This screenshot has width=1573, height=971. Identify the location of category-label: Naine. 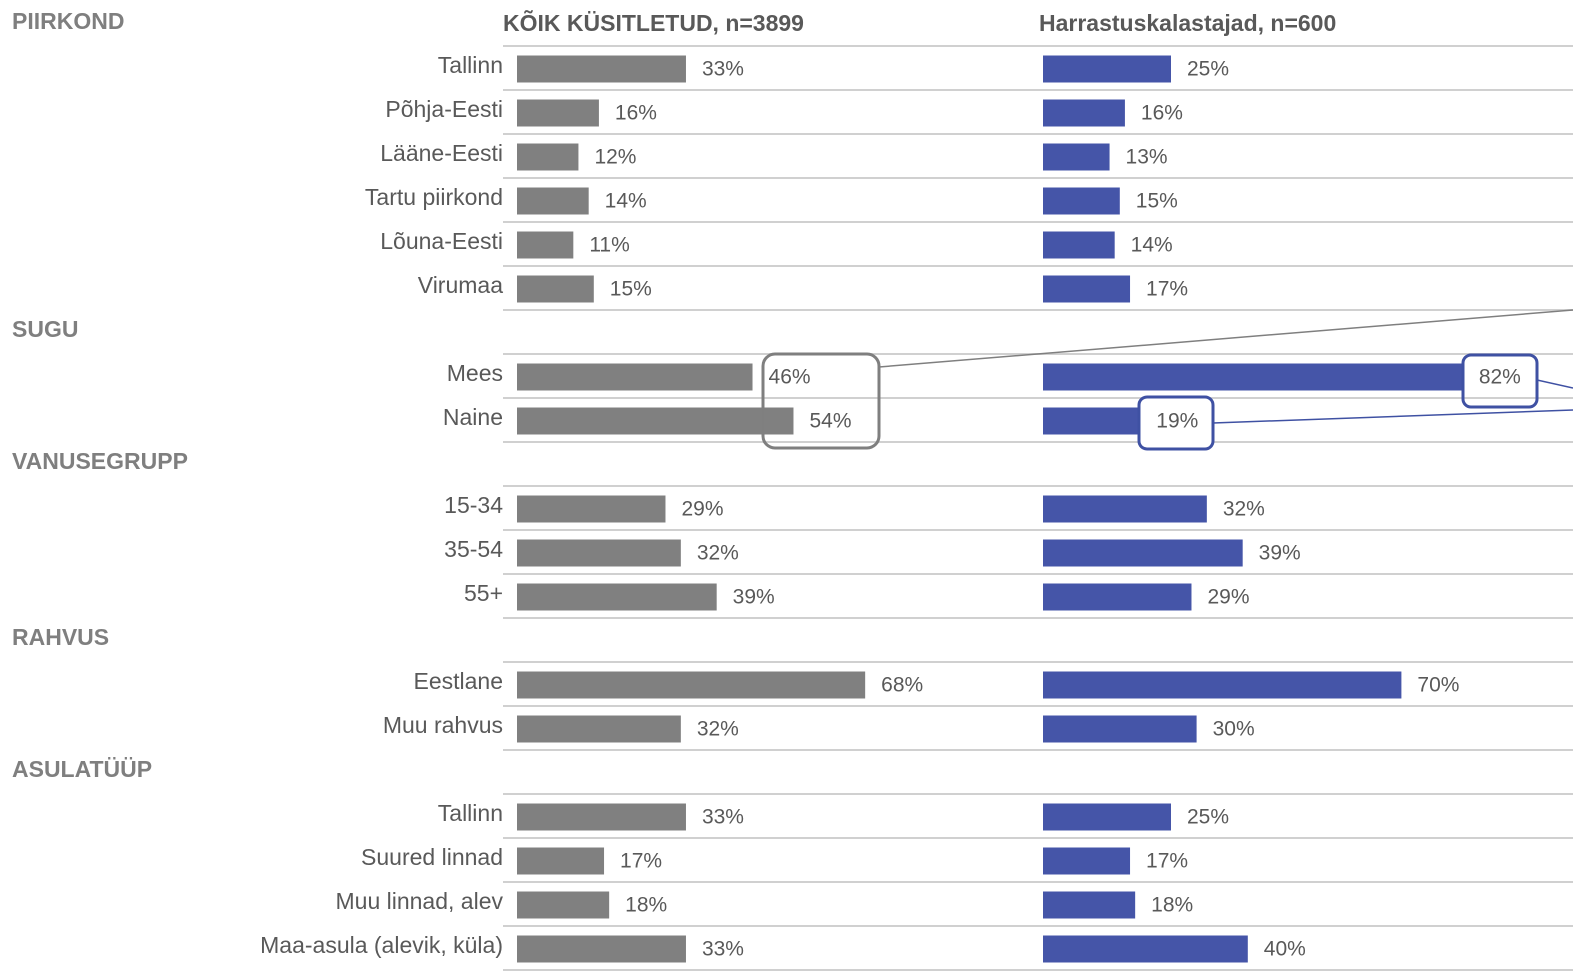
(473, 417).